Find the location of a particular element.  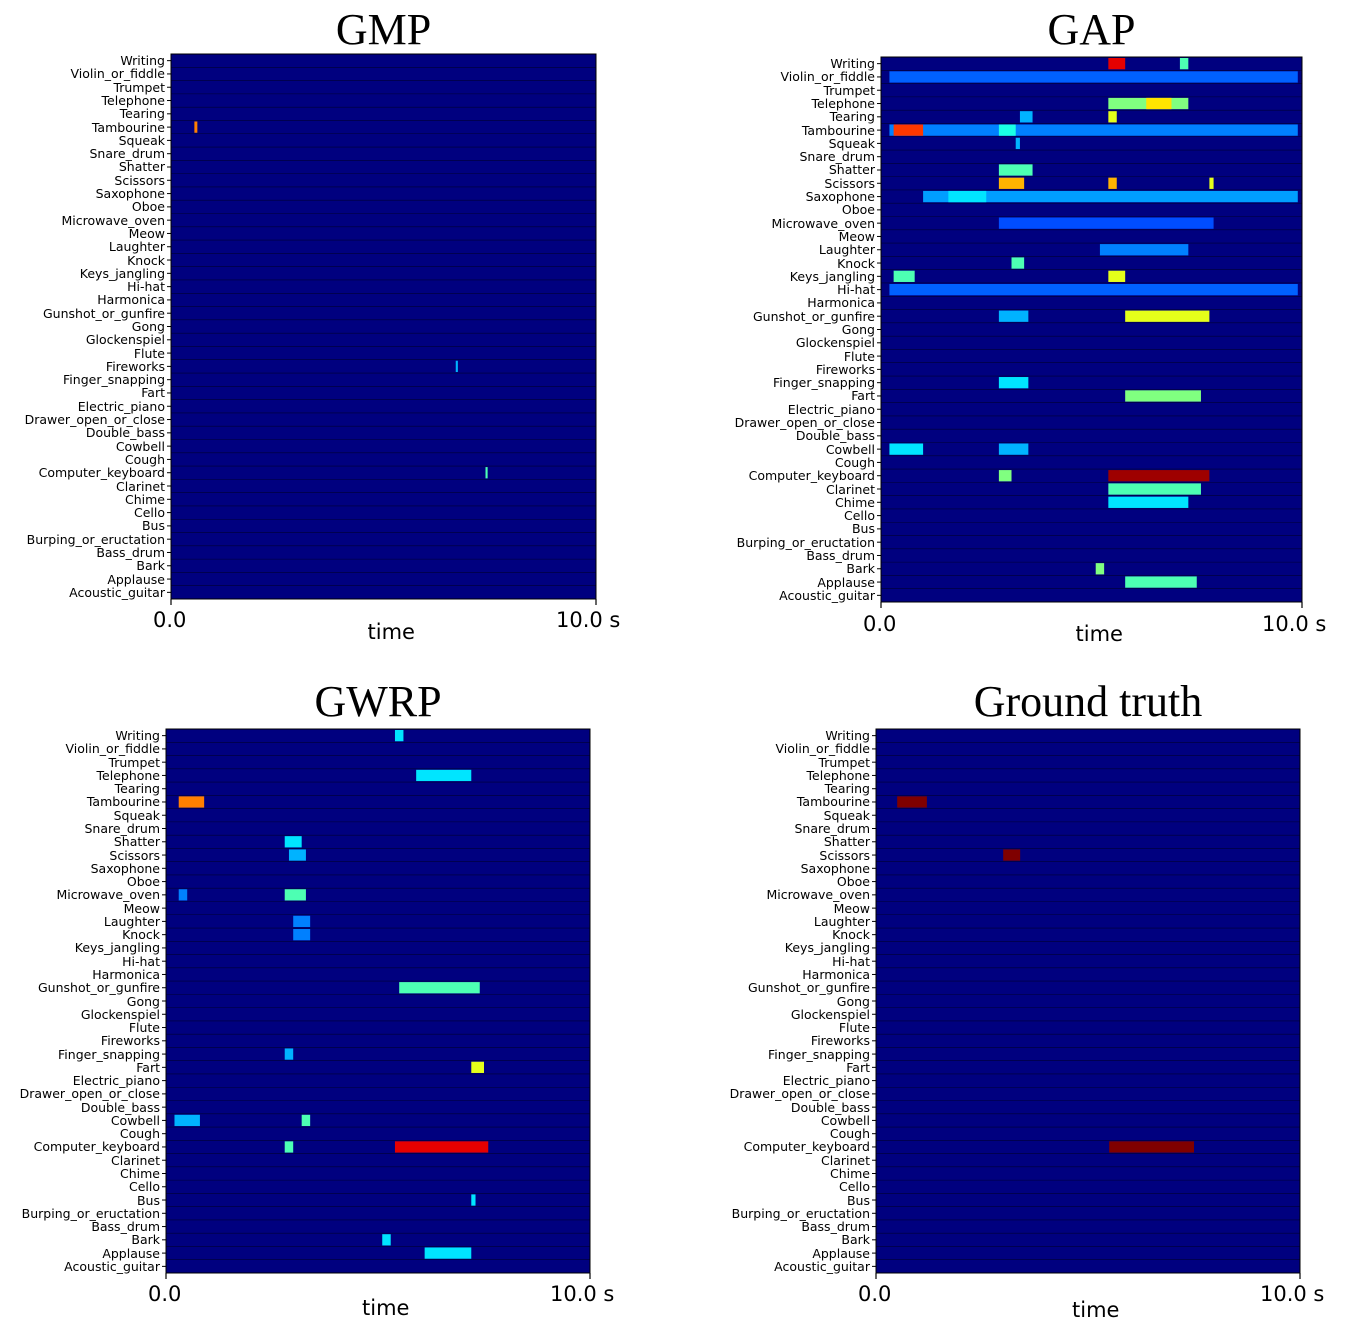

y-tick-label: Cough is located at coordinates (144, 459).